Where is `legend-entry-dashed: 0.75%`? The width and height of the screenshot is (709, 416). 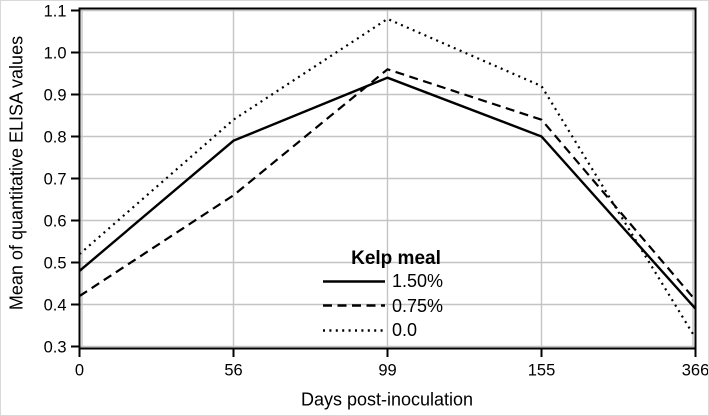 legend-entry-dashed: 0.75% is located at coordinates (396, 306).